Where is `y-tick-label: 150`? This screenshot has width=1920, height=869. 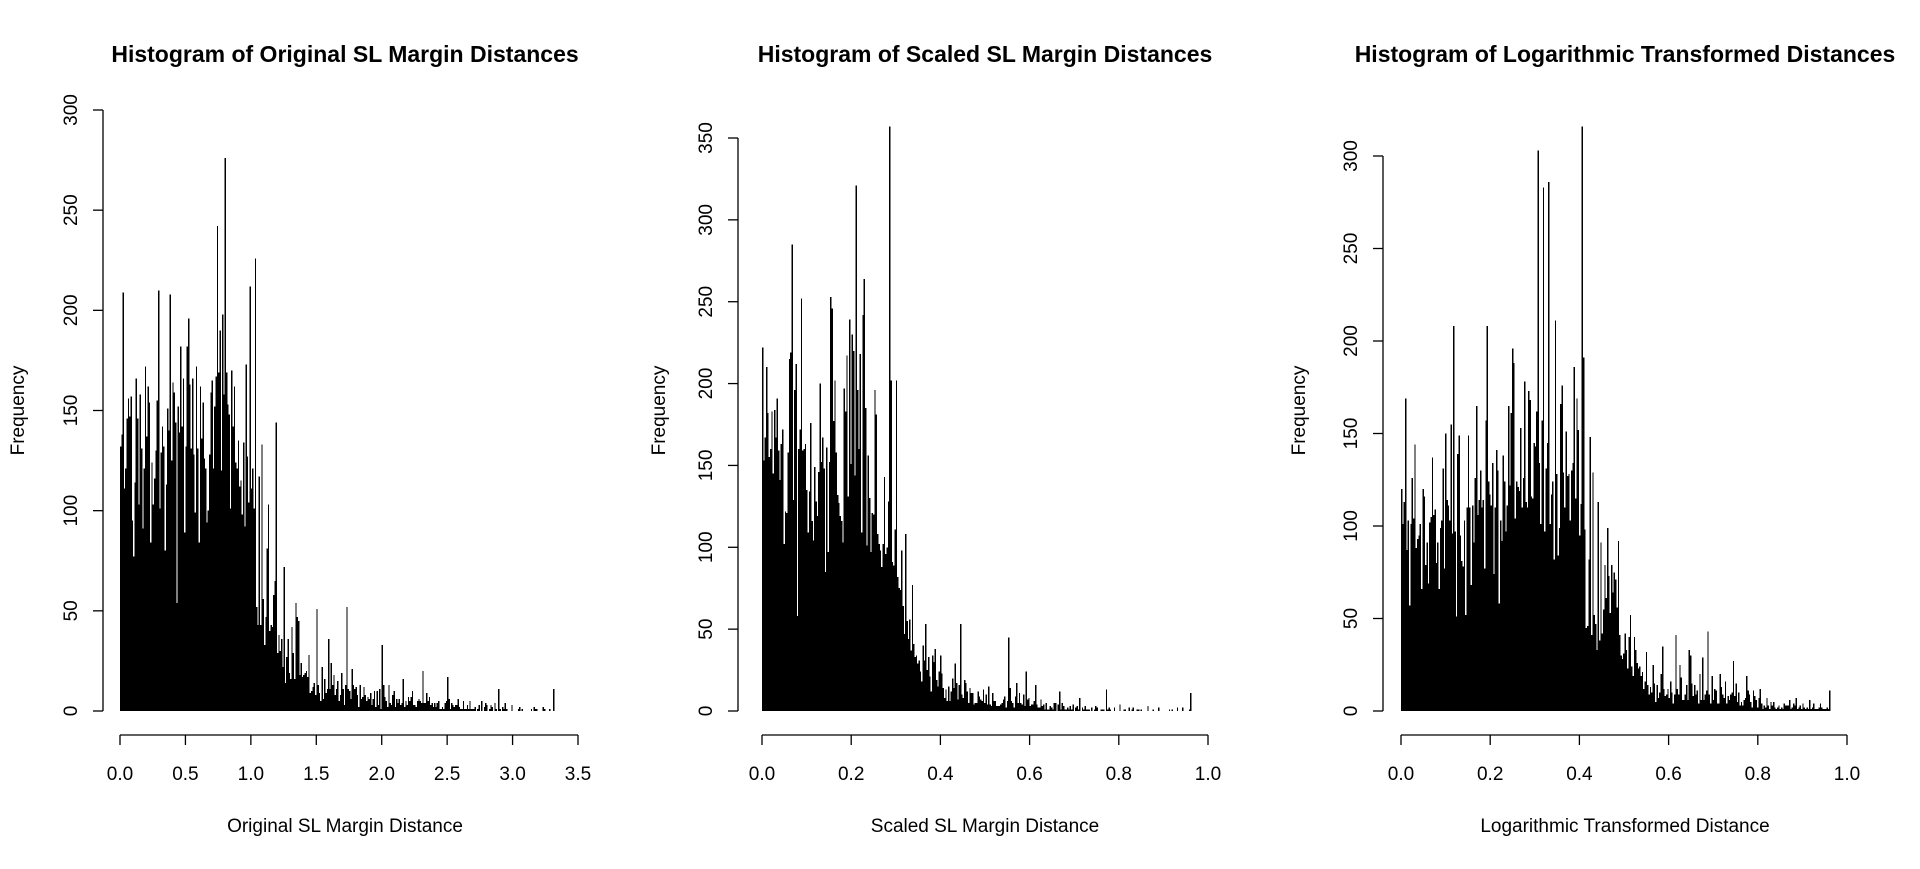
y-tick-label: 150 is located at coordinates (706, 466).